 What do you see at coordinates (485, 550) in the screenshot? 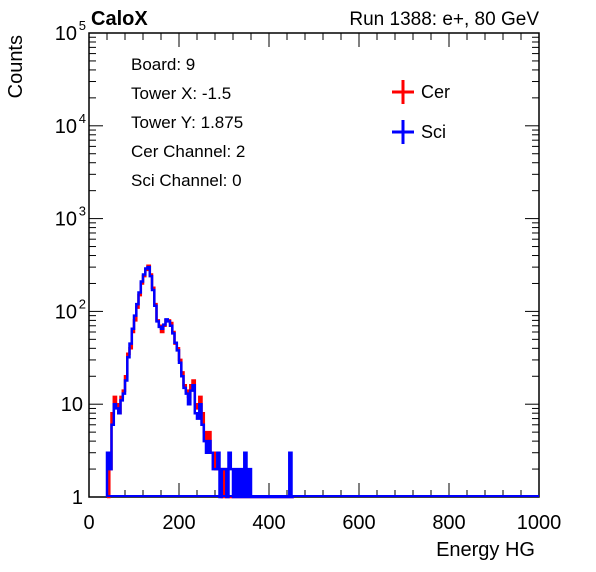
I see `x-axis-title: Energy HG` at bounding box center [485, 550].